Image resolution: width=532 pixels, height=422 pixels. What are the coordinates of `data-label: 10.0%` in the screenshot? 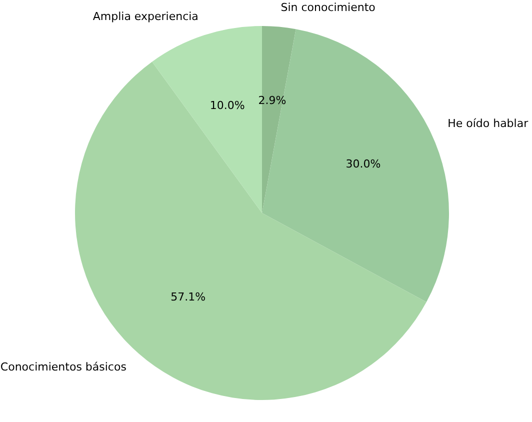 It's located at (227, 105).